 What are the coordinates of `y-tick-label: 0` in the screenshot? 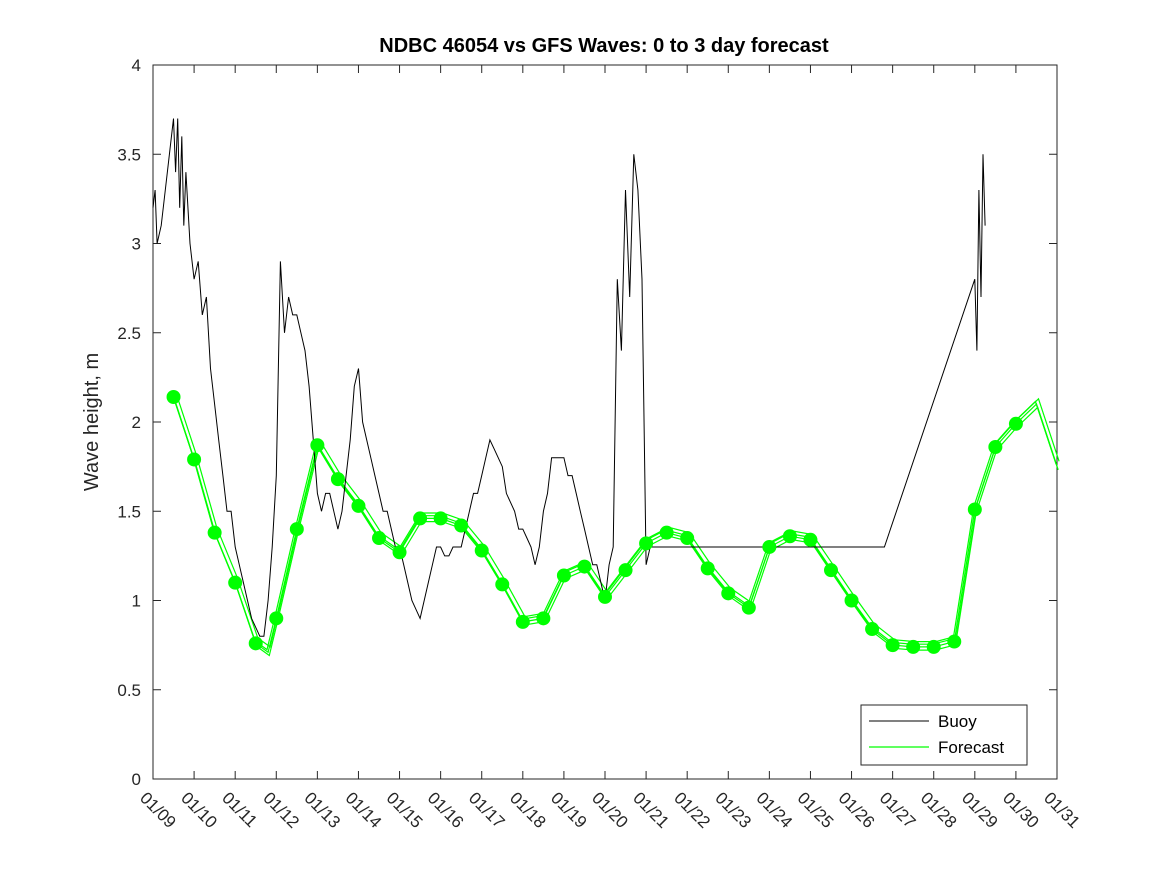 It's located at (136, 779).